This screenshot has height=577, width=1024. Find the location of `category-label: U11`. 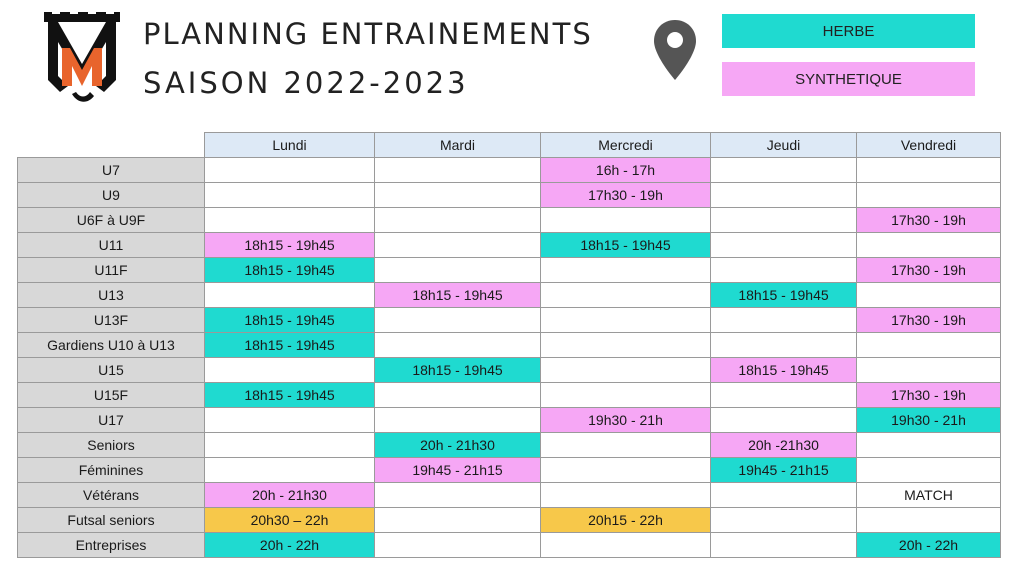

category-label: U11 is located at coordinates (111, 245).